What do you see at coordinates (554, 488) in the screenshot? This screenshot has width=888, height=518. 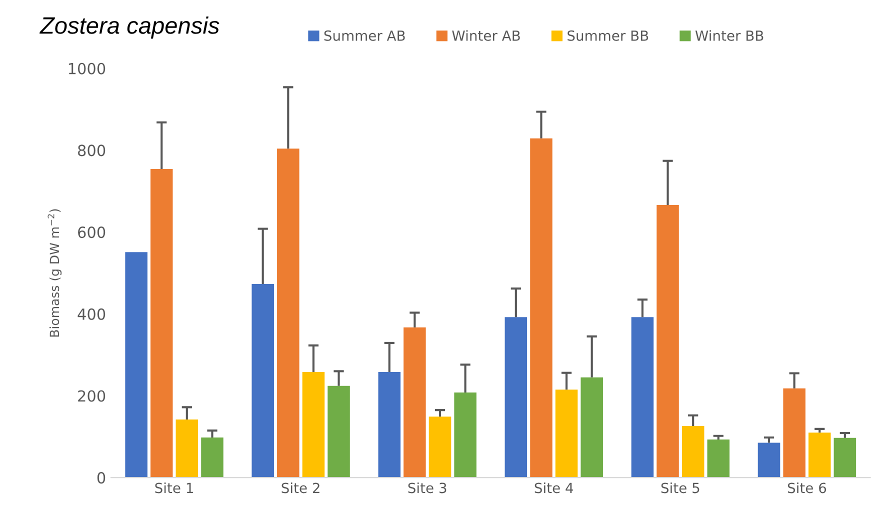 I see `x-tick-label: Site 4` at bounding box center [554, 488].